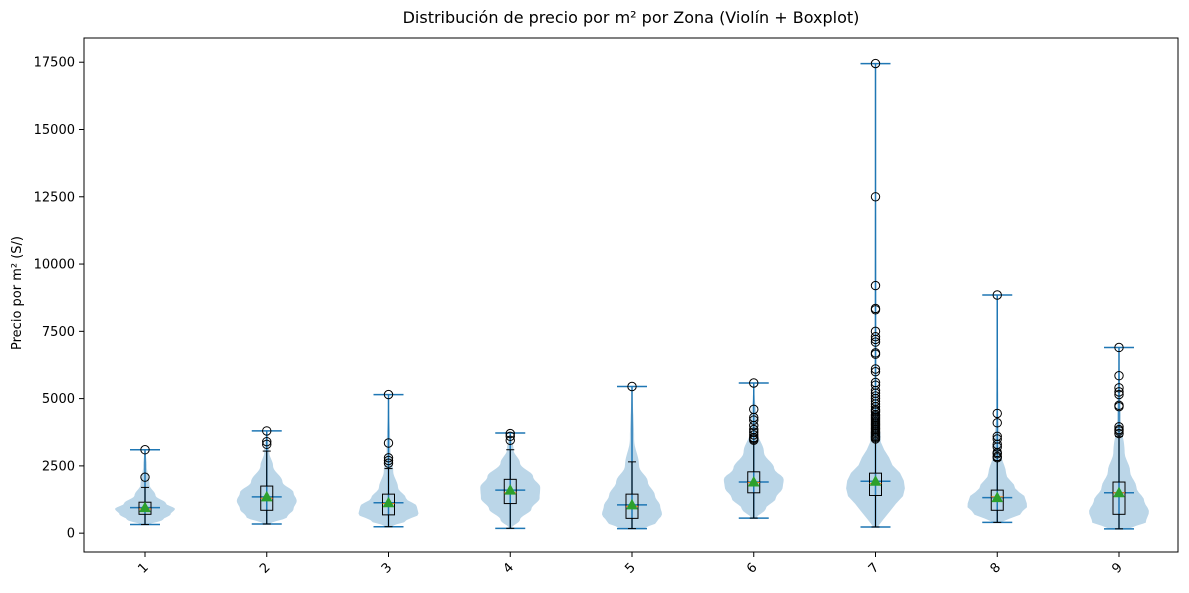 Image resolution: width=1189 pixels, height=593 pixels. I want to click on x-tick-label: 5, so click(630, 568).